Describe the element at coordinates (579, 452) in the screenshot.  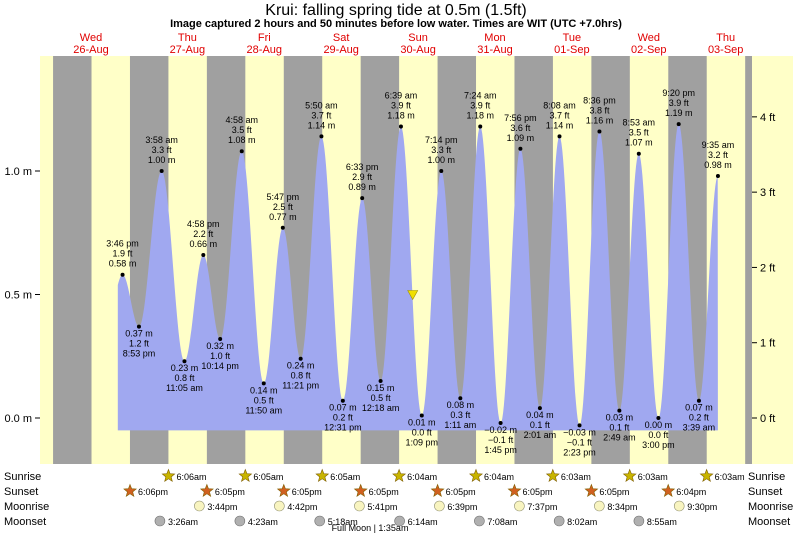
I see `tide-label: 2:23 pm` at that location.